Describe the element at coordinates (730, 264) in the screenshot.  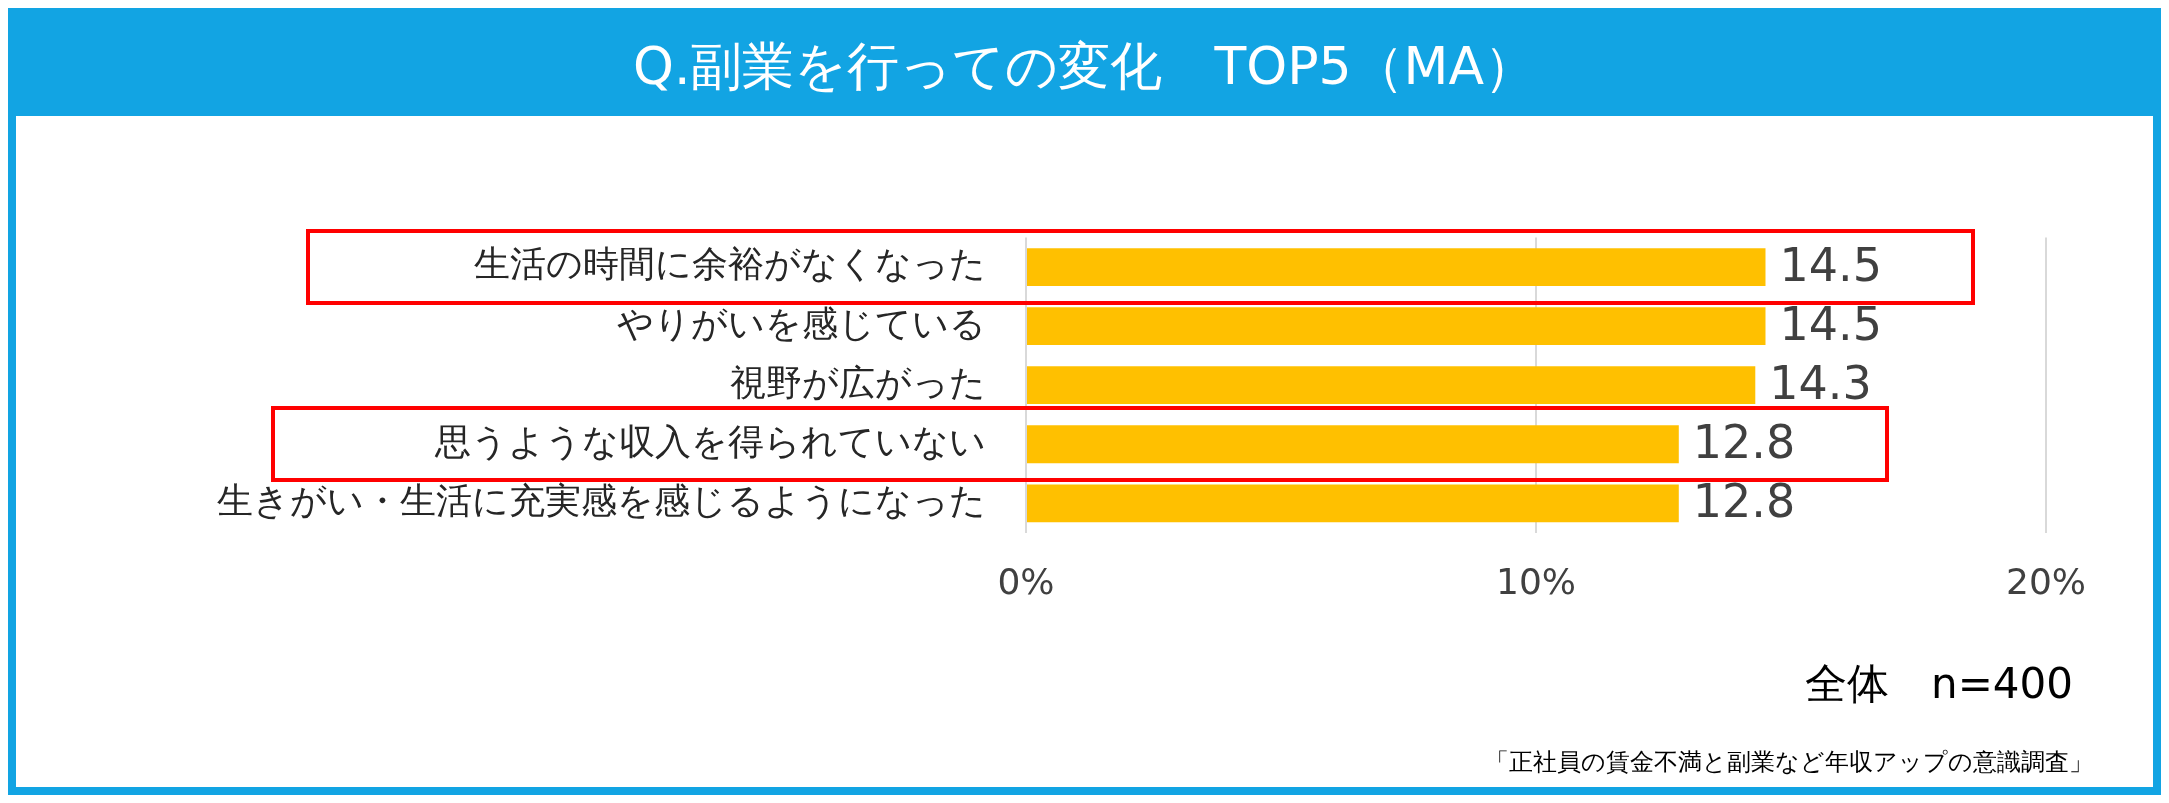
I see `y-tick-label: 生活の時間に余裕がなくなった` at that location.